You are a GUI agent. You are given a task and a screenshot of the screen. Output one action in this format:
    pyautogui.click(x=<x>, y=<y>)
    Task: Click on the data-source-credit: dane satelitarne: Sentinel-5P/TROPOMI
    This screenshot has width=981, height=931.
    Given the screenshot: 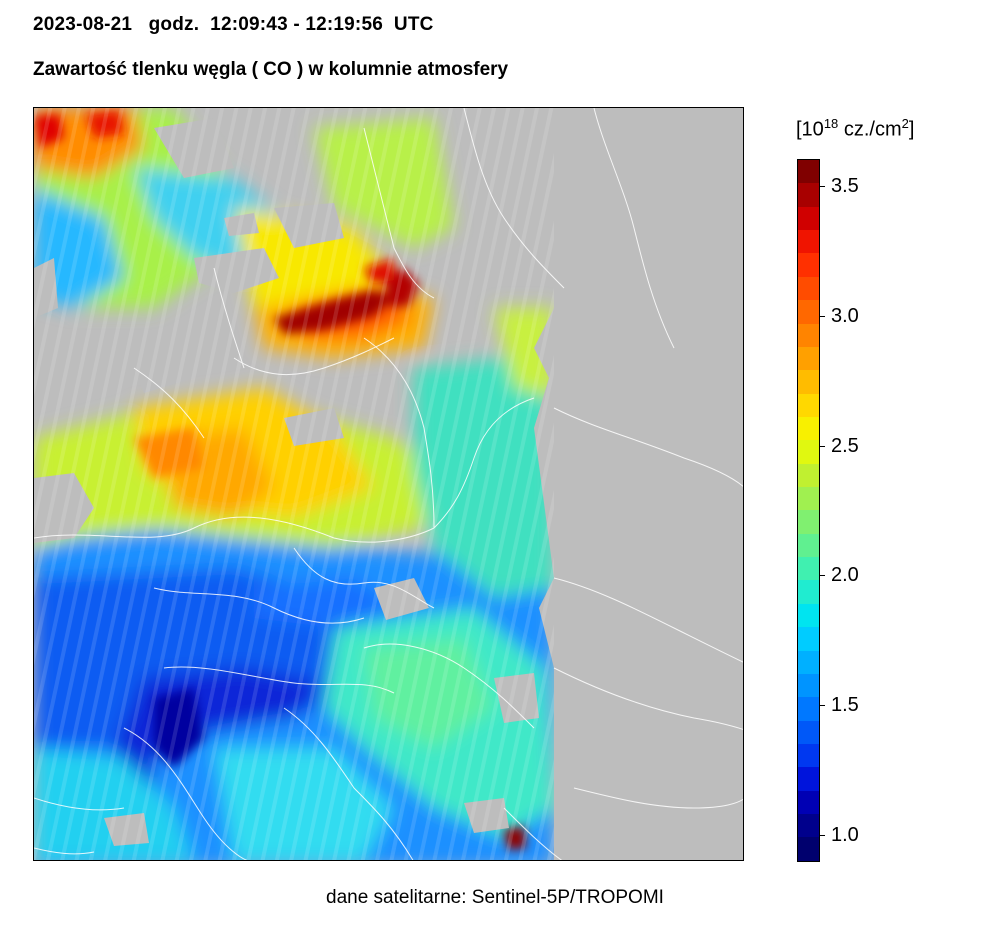 What is the action you would take?
    pyautogui.click(x=495, y=897)
    